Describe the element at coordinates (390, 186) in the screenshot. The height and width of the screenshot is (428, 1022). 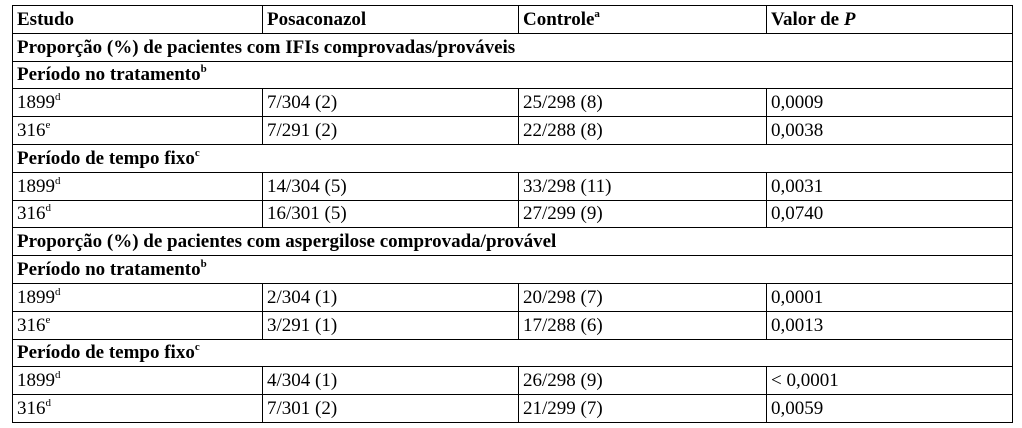
I see `data-cell: 14/304 (5)` at that location.